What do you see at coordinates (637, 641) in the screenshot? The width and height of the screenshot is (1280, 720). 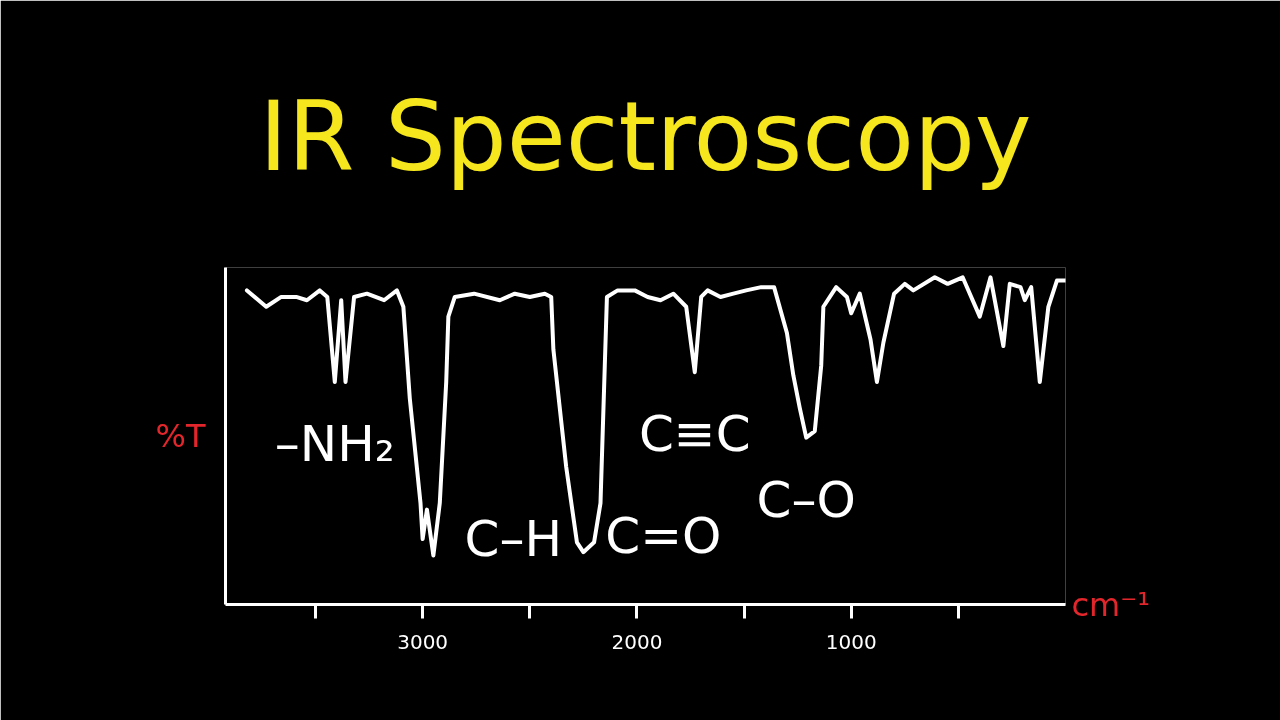 I see `x-tick-label: 2000` at bounding box center [637, 641].